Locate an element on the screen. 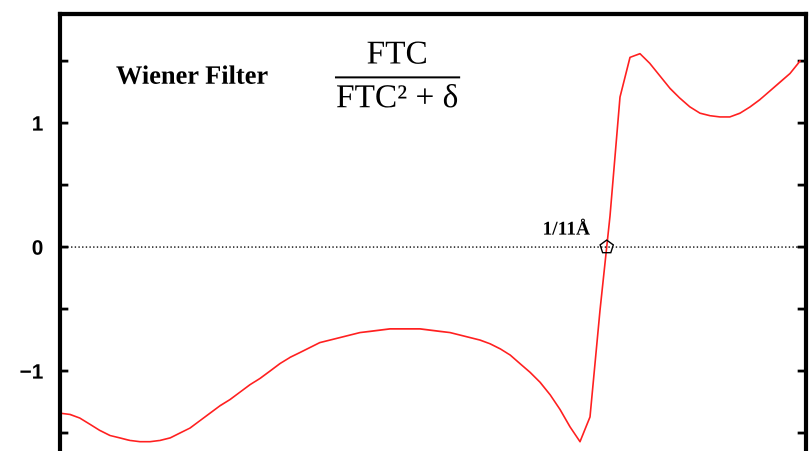 The image size is (809, 451). y-tick-label: 0 is located at coordinates (37, 247).